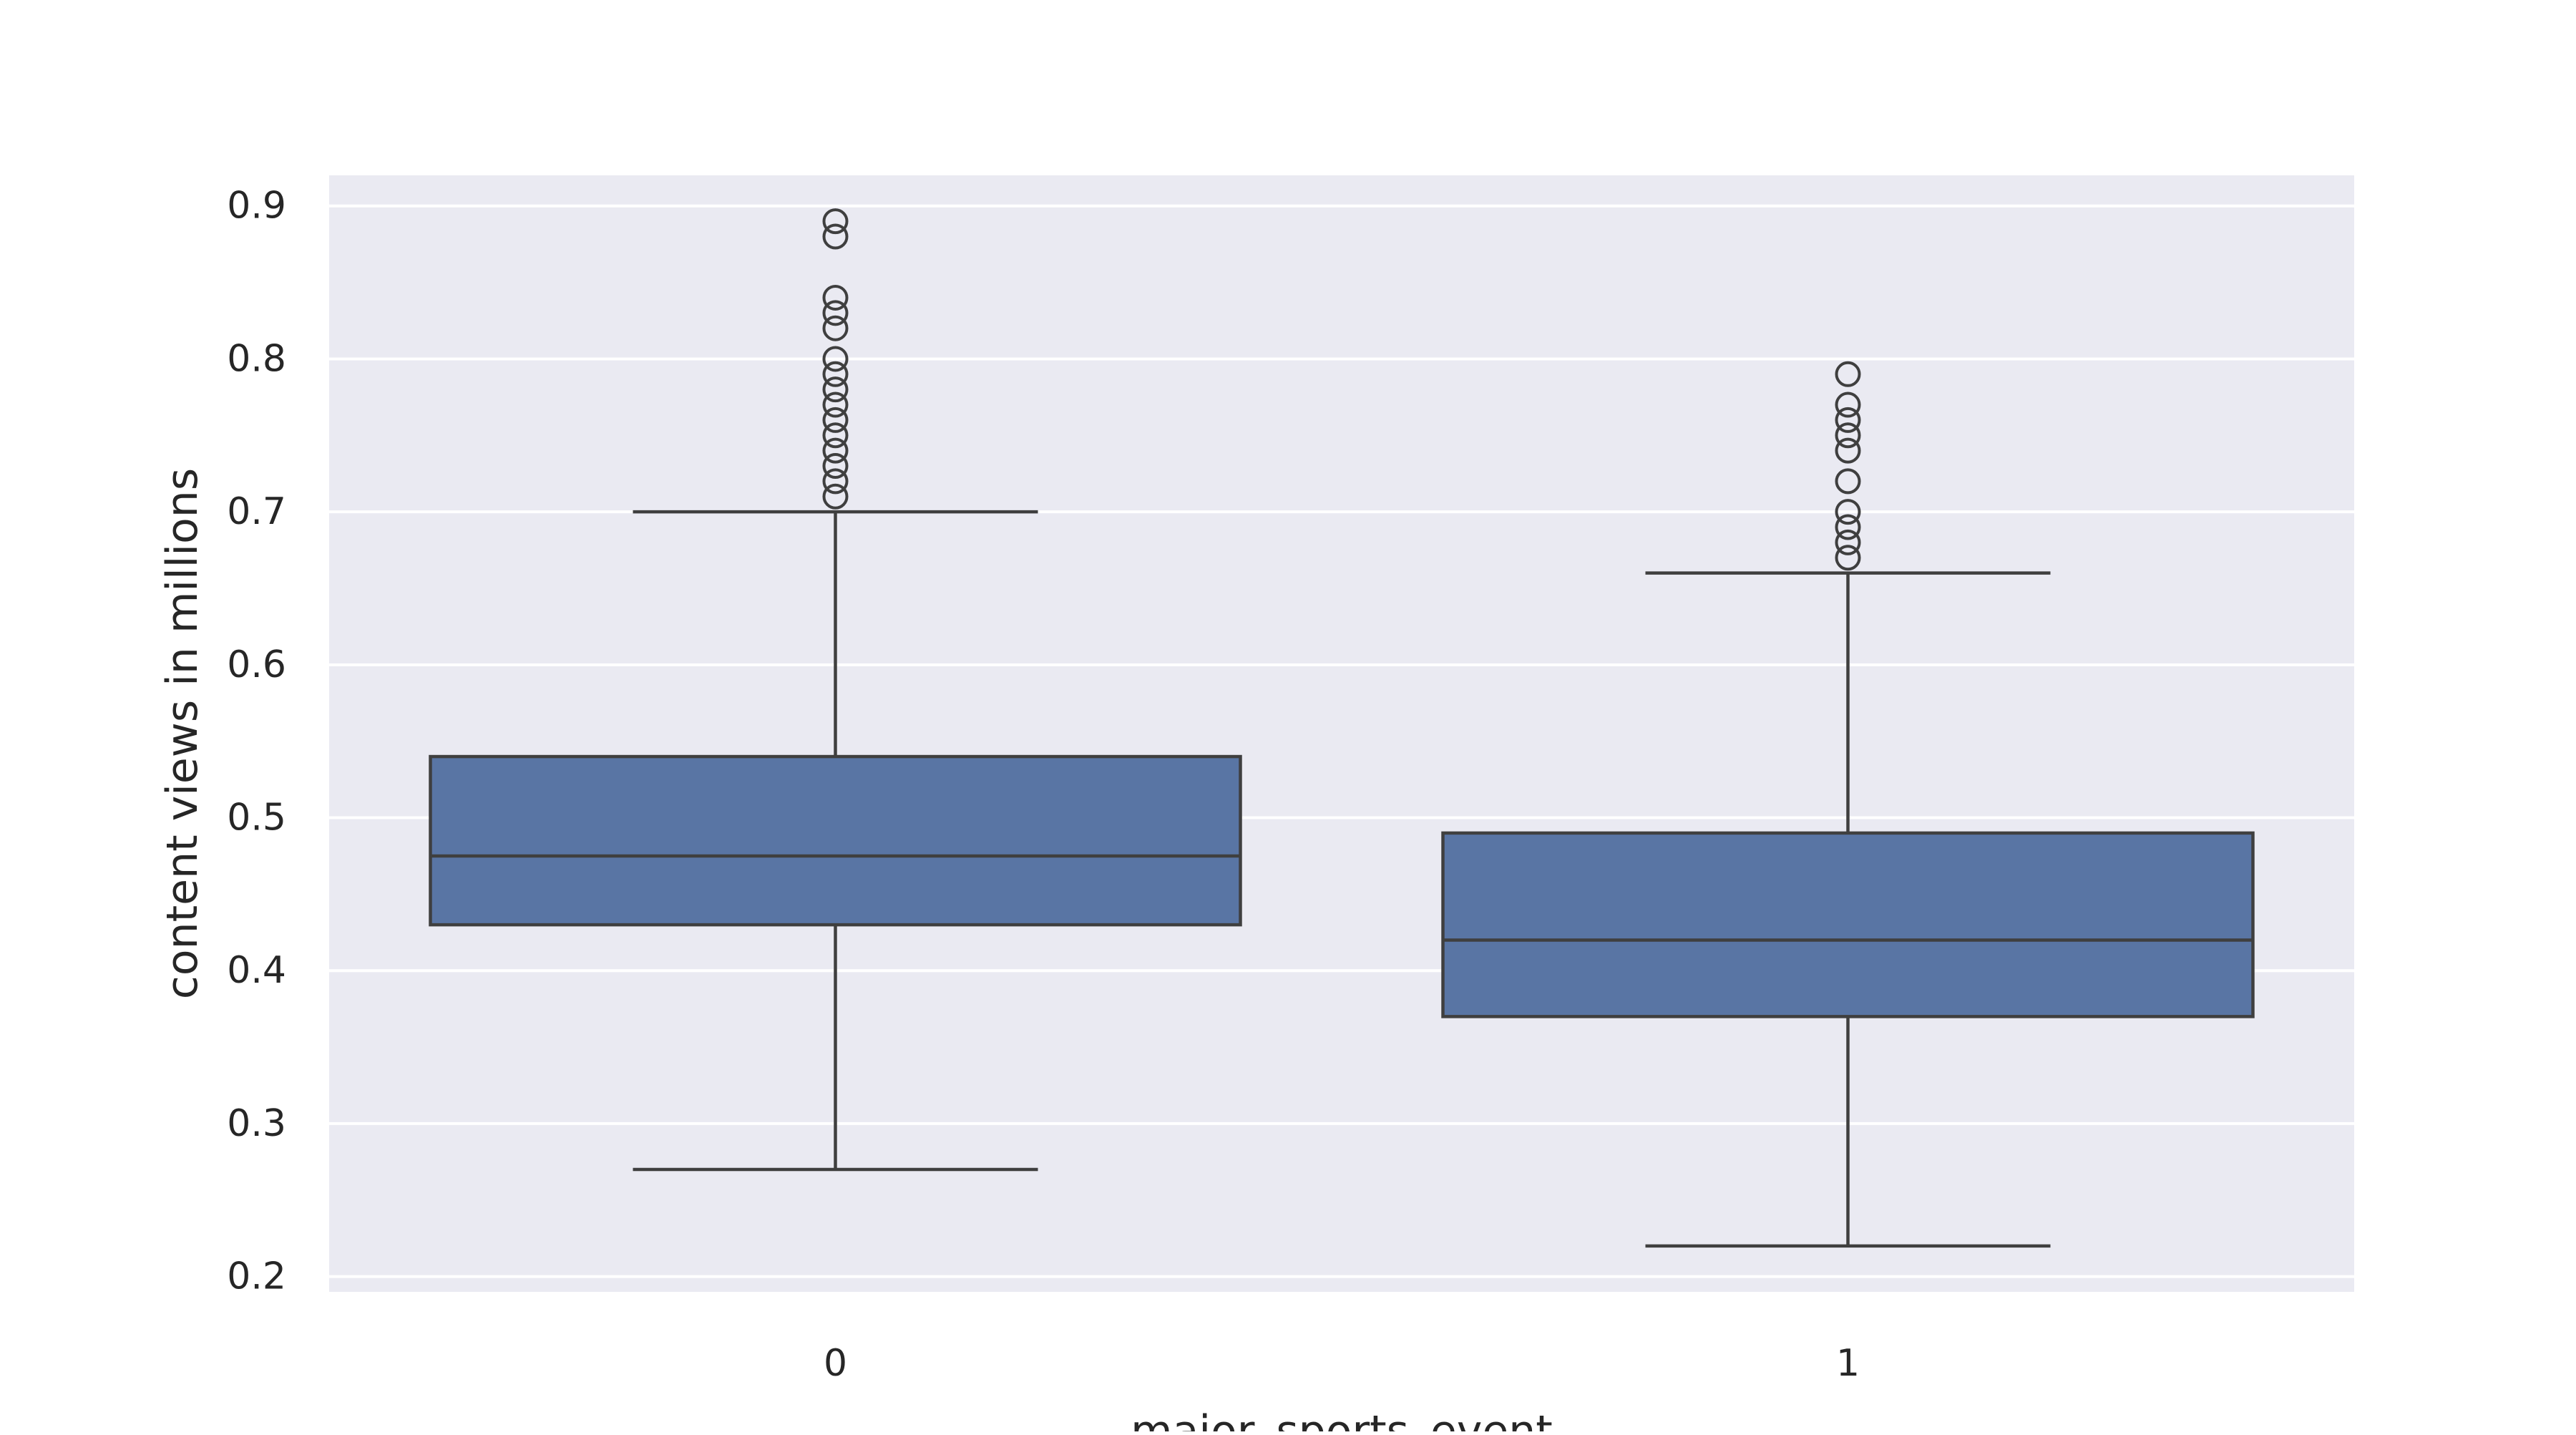  Describe the element at coordinates (256, 818) in the screenshot. I see `y-tick-label: 0.5` at that location.